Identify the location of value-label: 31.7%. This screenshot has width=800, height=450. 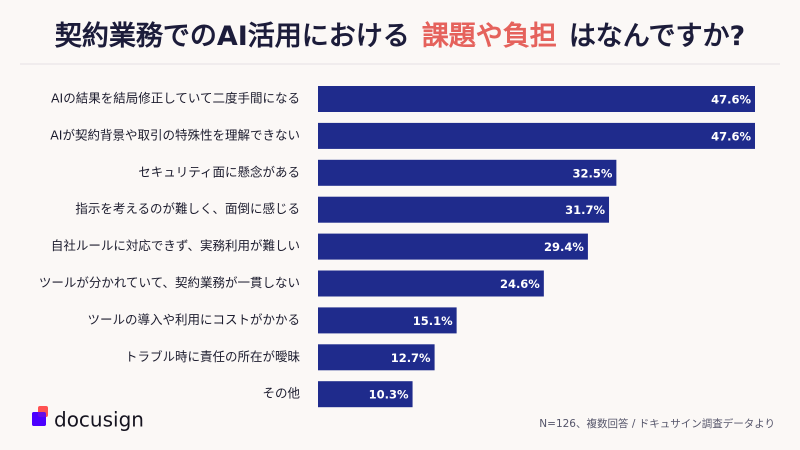
(585, 210).